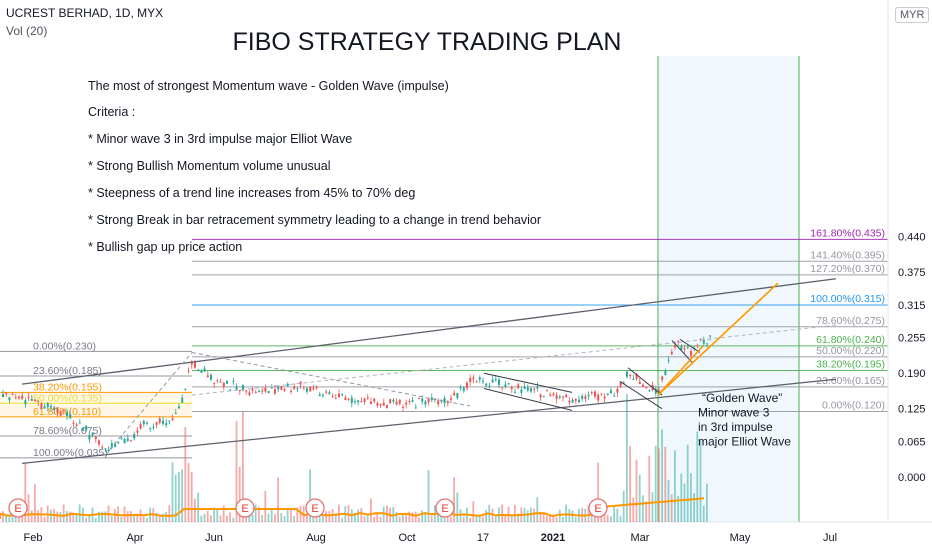 Image resolution: width=932 pixels, height=550 pixels. Describe the element at coordinates (912, 339) in the screenshot. I see `y-tick-label: 0.255` at that location.